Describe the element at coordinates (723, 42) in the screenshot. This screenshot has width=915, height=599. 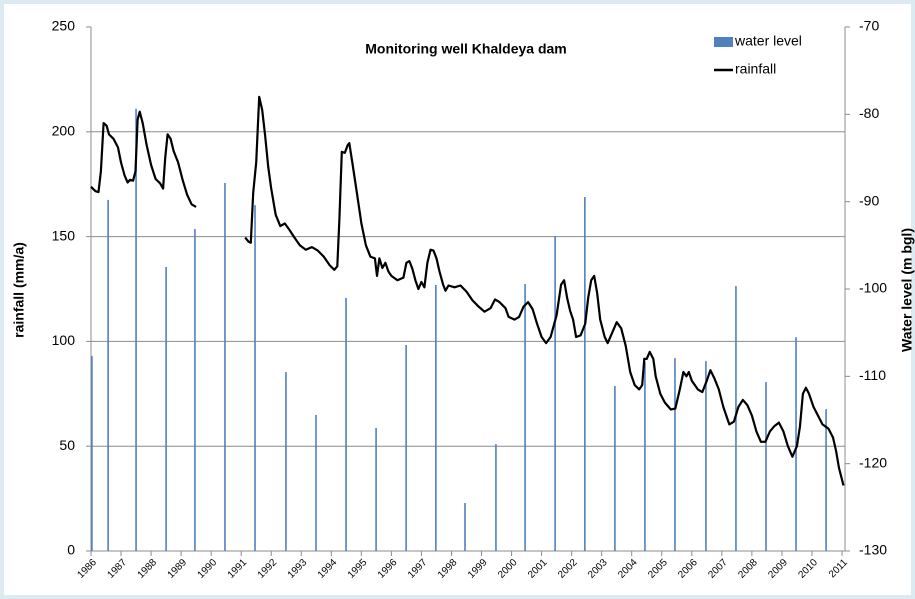
I see `legend-swatch` at that location.